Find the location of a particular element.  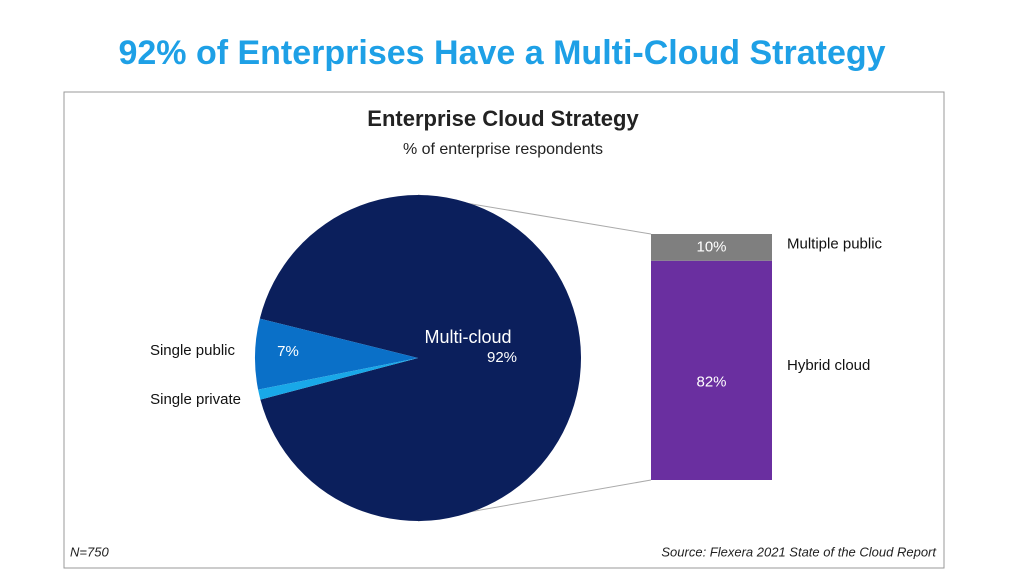

slice-label: Single private is located at coordinates (195, 399).